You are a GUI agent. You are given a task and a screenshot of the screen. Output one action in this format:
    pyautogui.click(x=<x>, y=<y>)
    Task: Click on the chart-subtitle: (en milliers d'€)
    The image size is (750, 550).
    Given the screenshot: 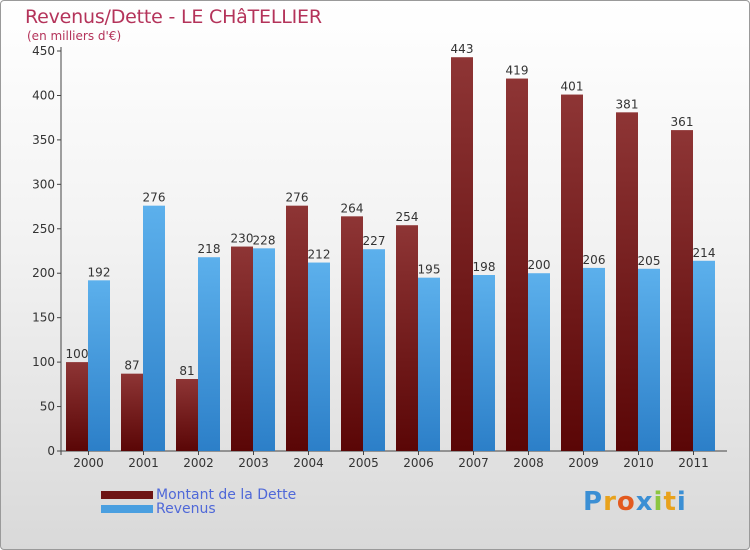 What is the action you would take?
    pyautogui.click(x=74, y=36)
    